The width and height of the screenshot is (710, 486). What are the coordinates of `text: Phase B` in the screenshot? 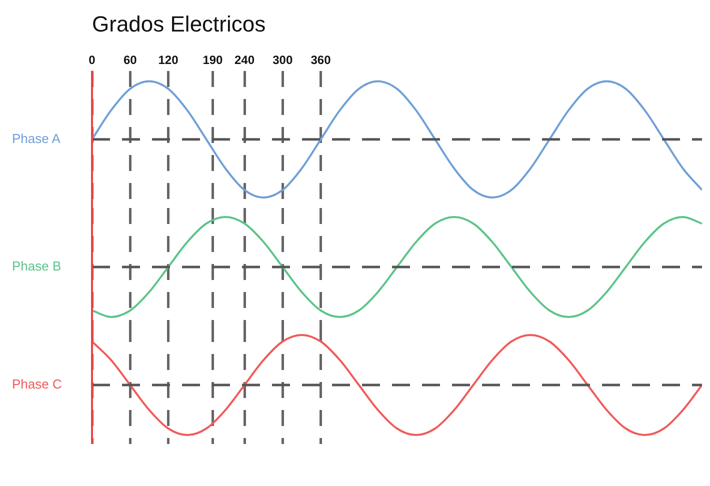 It's located at (37, 266).